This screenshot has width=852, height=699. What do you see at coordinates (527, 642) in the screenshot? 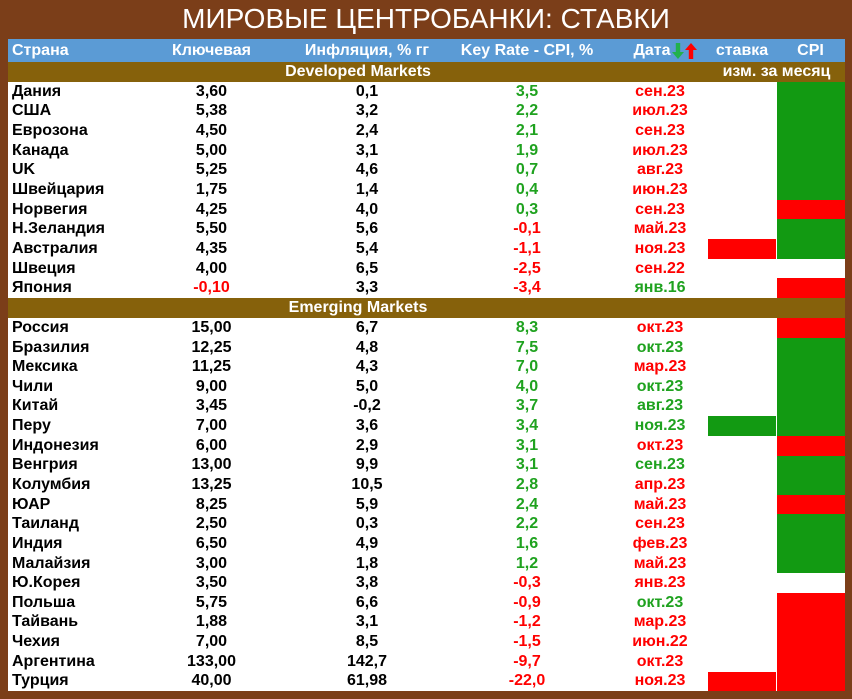
I see `real-rate-value: -1,5` at bounding box center [527, 642].